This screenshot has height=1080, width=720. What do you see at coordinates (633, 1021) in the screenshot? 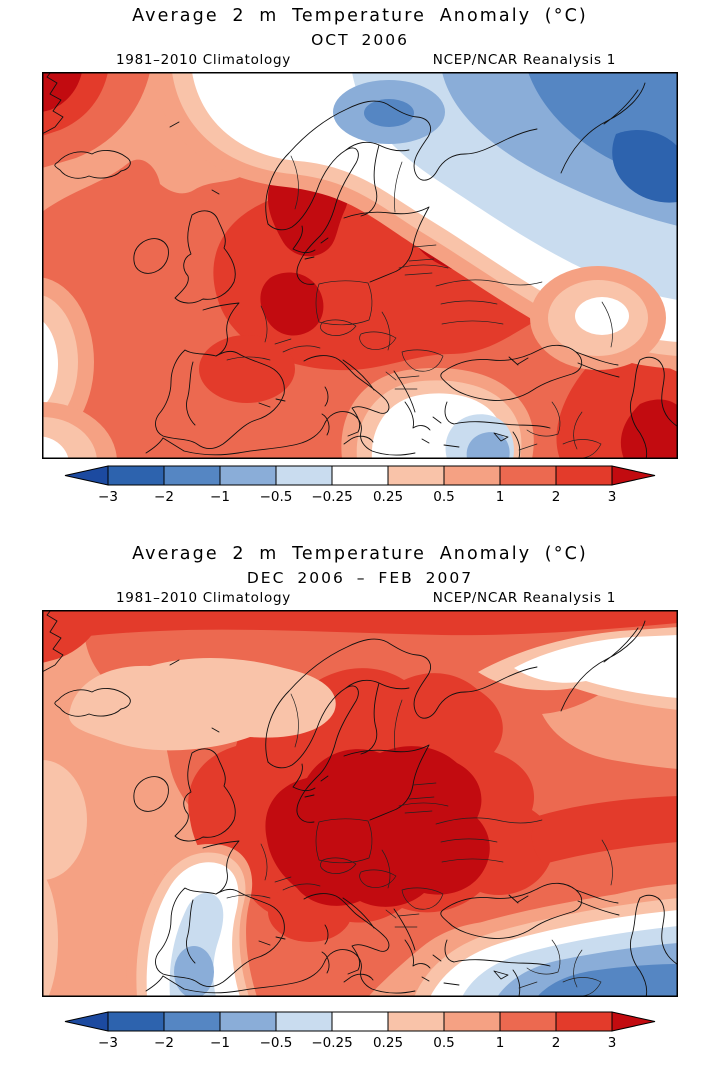
I see `colorbar-right-arrow` at bounding box center [633, 1021].